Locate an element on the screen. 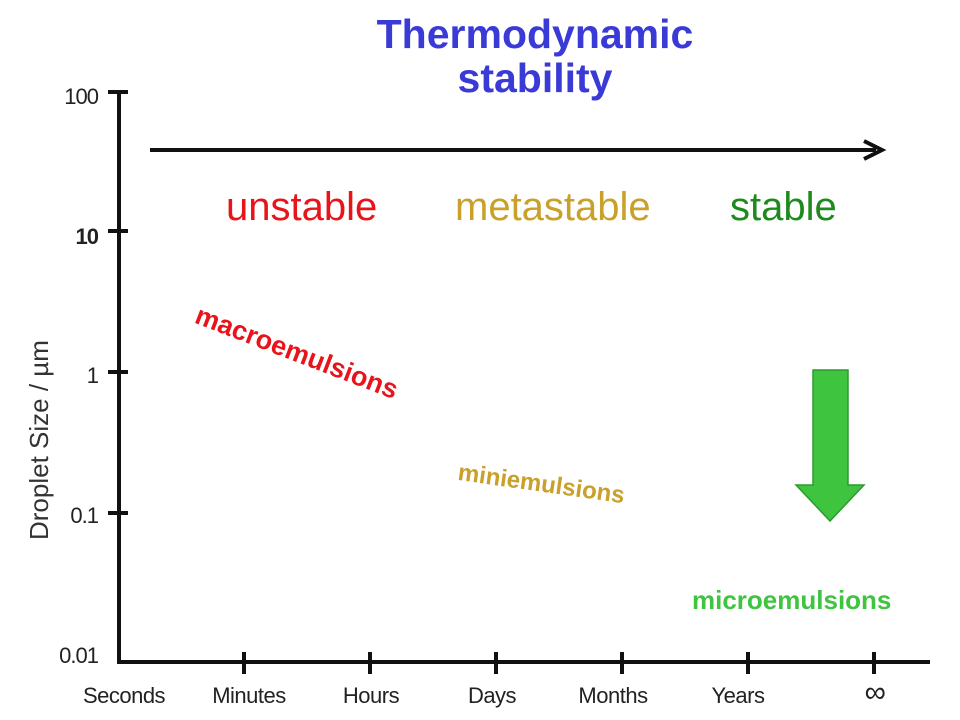 The image size is (960, 720). y-tick-label: 0.01 is located at coordinates (79, 655).